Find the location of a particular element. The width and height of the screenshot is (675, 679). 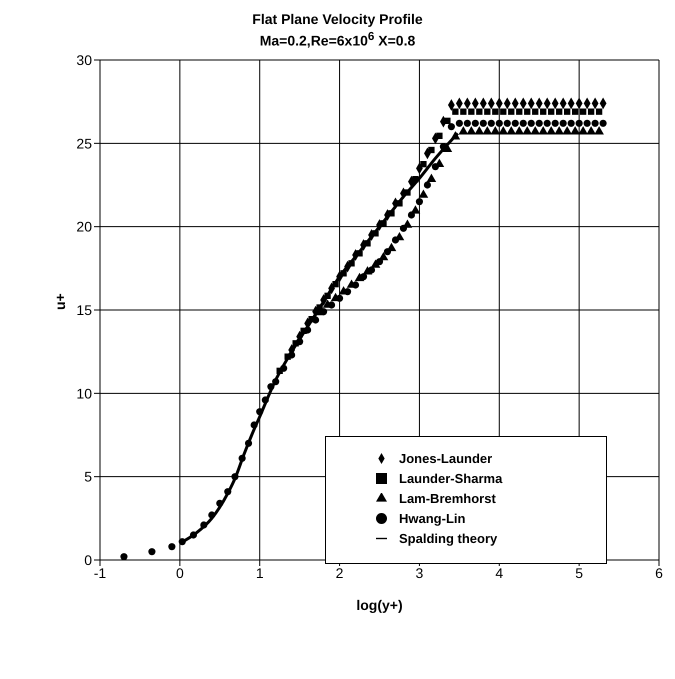

x-tick-label: 4 is located at coordinates (499, 572).